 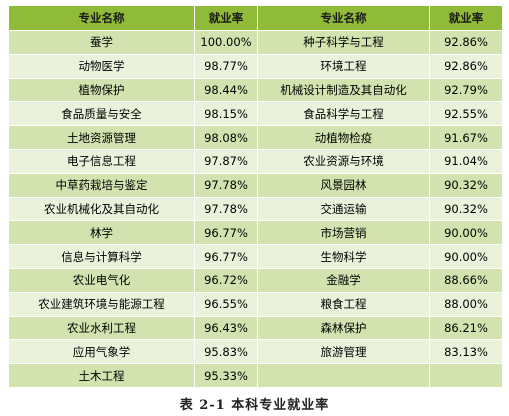 I want to click on major-name-cell: 粮食工程, so click(x=343, y=304).